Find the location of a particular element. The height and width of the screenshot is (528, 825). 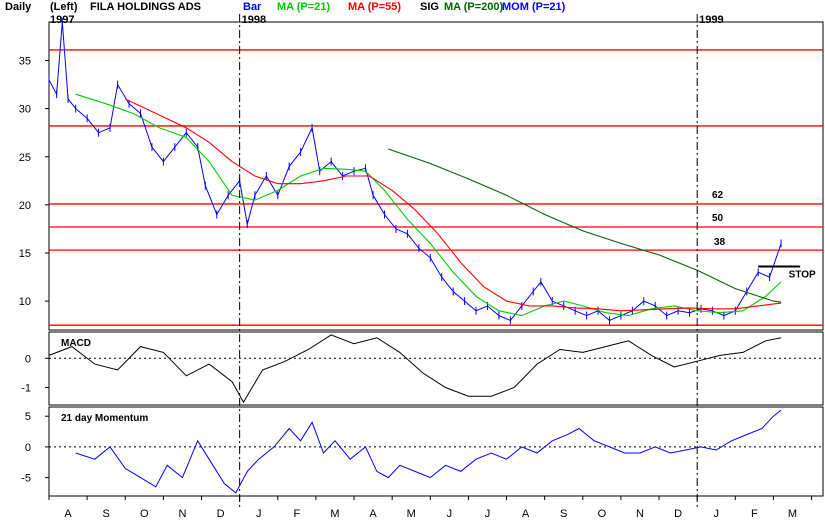

price-series-line is located at coordinates (585, 225).